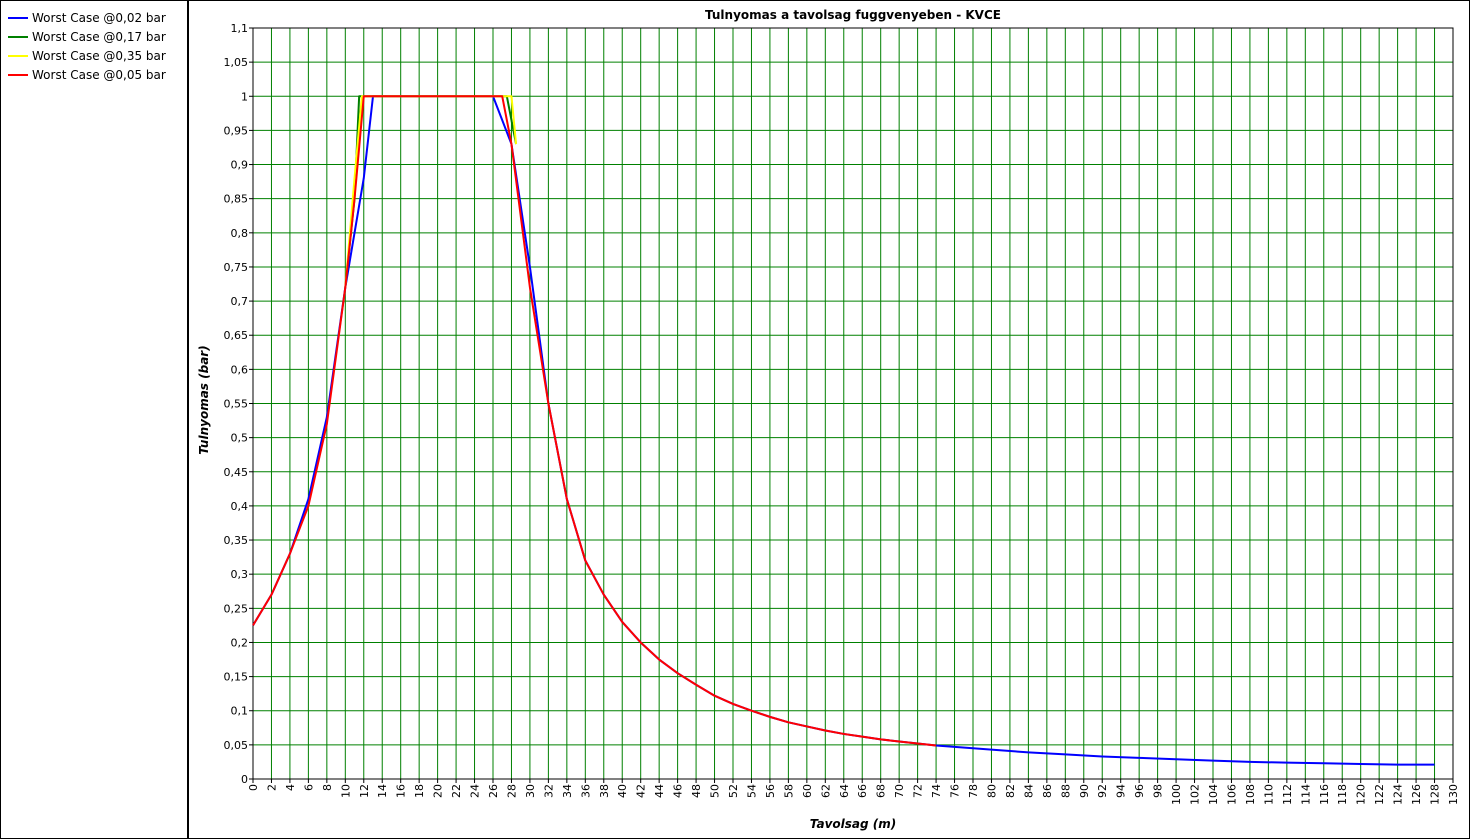 This screenshot has width=1470, height=839. I want to click on x-tick-label: 106, so click(1231, 794).